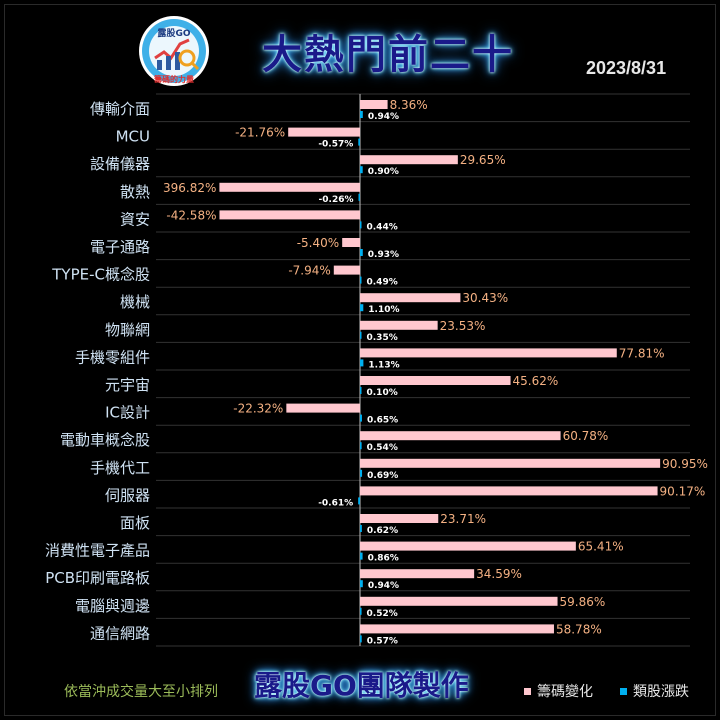 The height and width of the screenshot is (720, 720). I want to click on category-label: PCB印刷電路板, so click(97, 578).